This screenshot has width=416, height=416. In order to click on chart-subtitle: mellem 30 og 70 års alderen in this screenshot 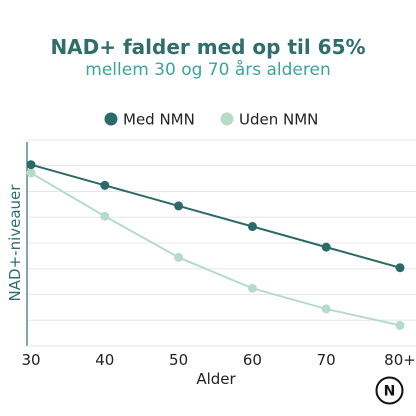, I will do `click(208, 70)`.